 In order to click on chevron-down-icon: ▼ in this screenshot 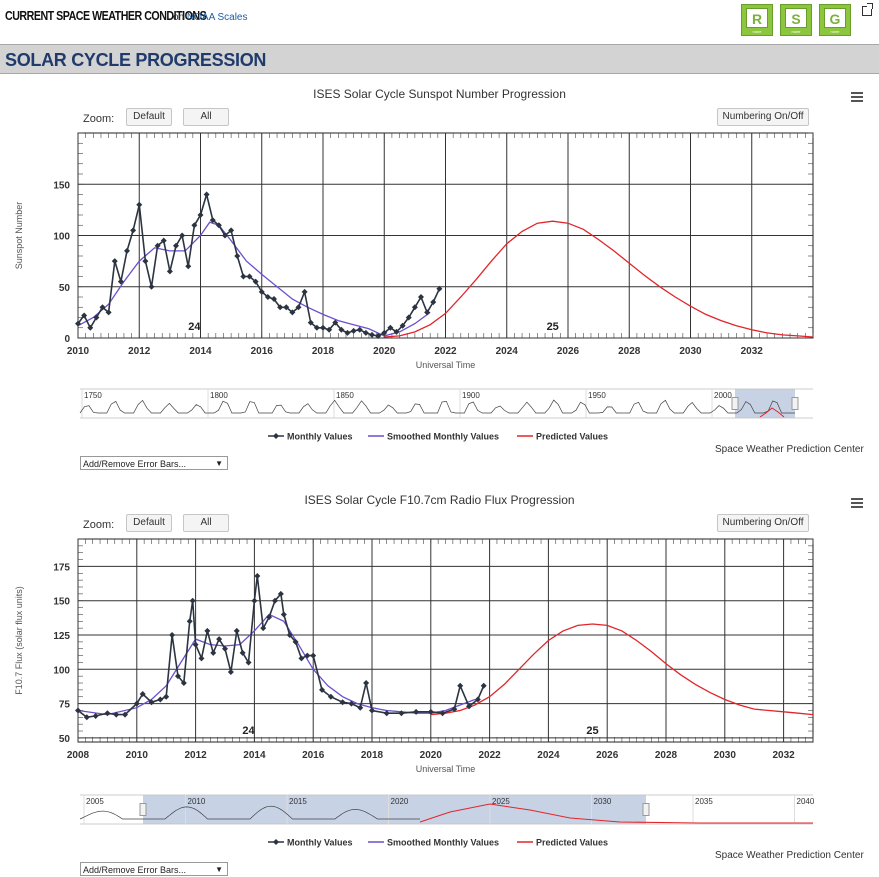, I will do `click(219, 463)`.